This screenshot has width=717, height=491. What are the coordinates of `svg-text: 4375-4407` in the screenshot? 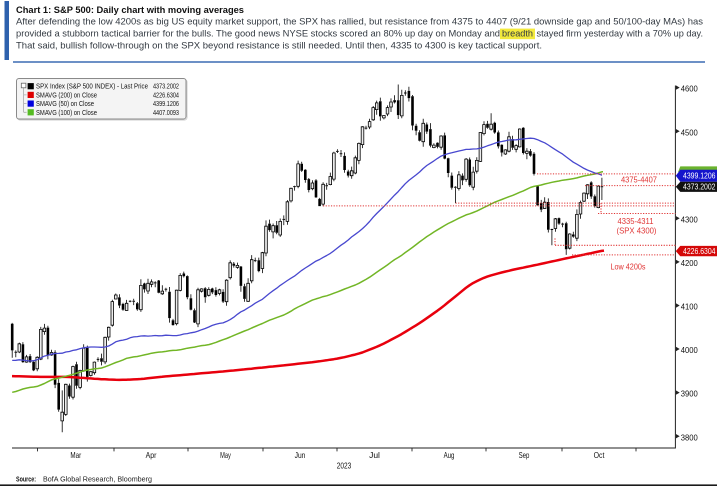 It's located at (639, 179).